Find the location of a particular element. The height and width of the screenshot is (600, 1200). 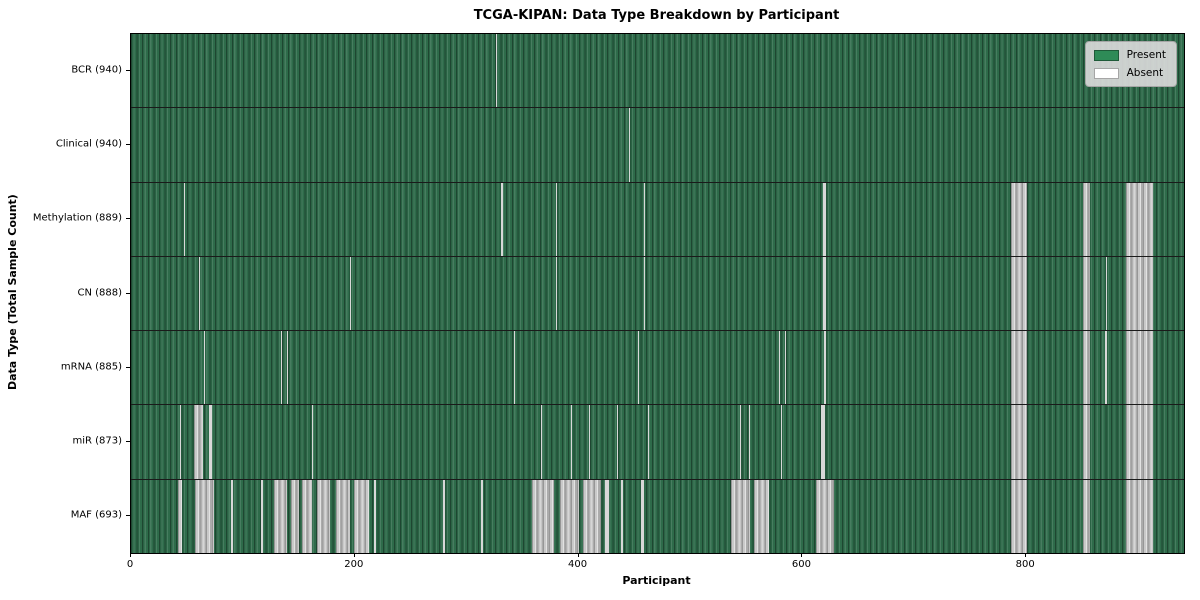

y-tick-label-mir: miR (873) is located at coordinates (97, 441).